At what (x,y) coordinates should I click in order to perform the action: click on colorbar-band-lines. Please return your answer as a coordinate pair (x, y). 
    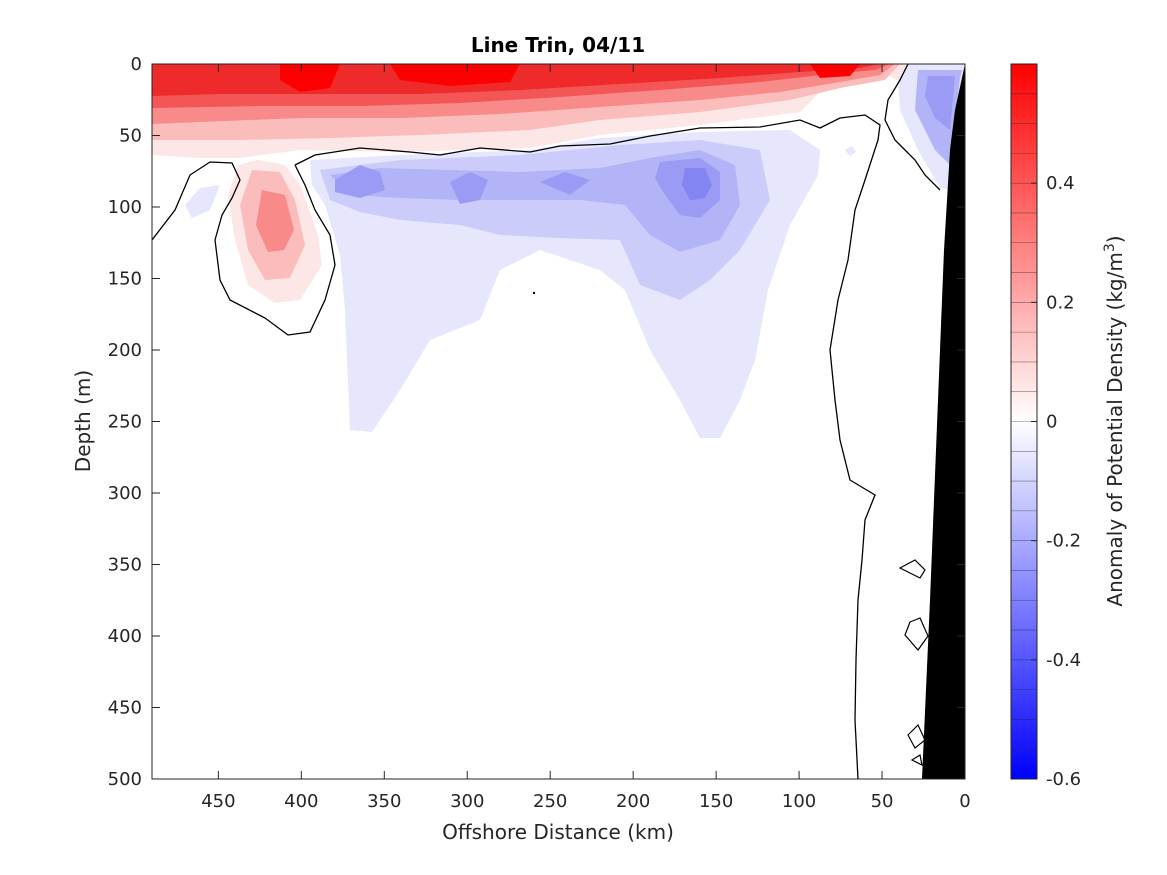
    Looking at the image, I should click on (1024, 421).